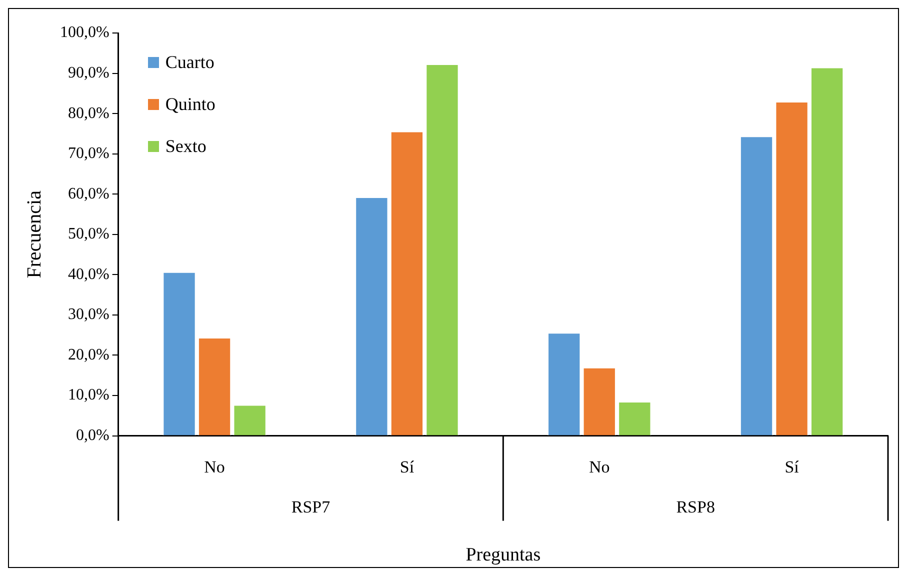 The height and width of the screenshot is (576, 907). What do you see at coordinates (89, 395) in the screenshot?
I see `y-tick-label: 10,0%` at bounding box center [89, 395].